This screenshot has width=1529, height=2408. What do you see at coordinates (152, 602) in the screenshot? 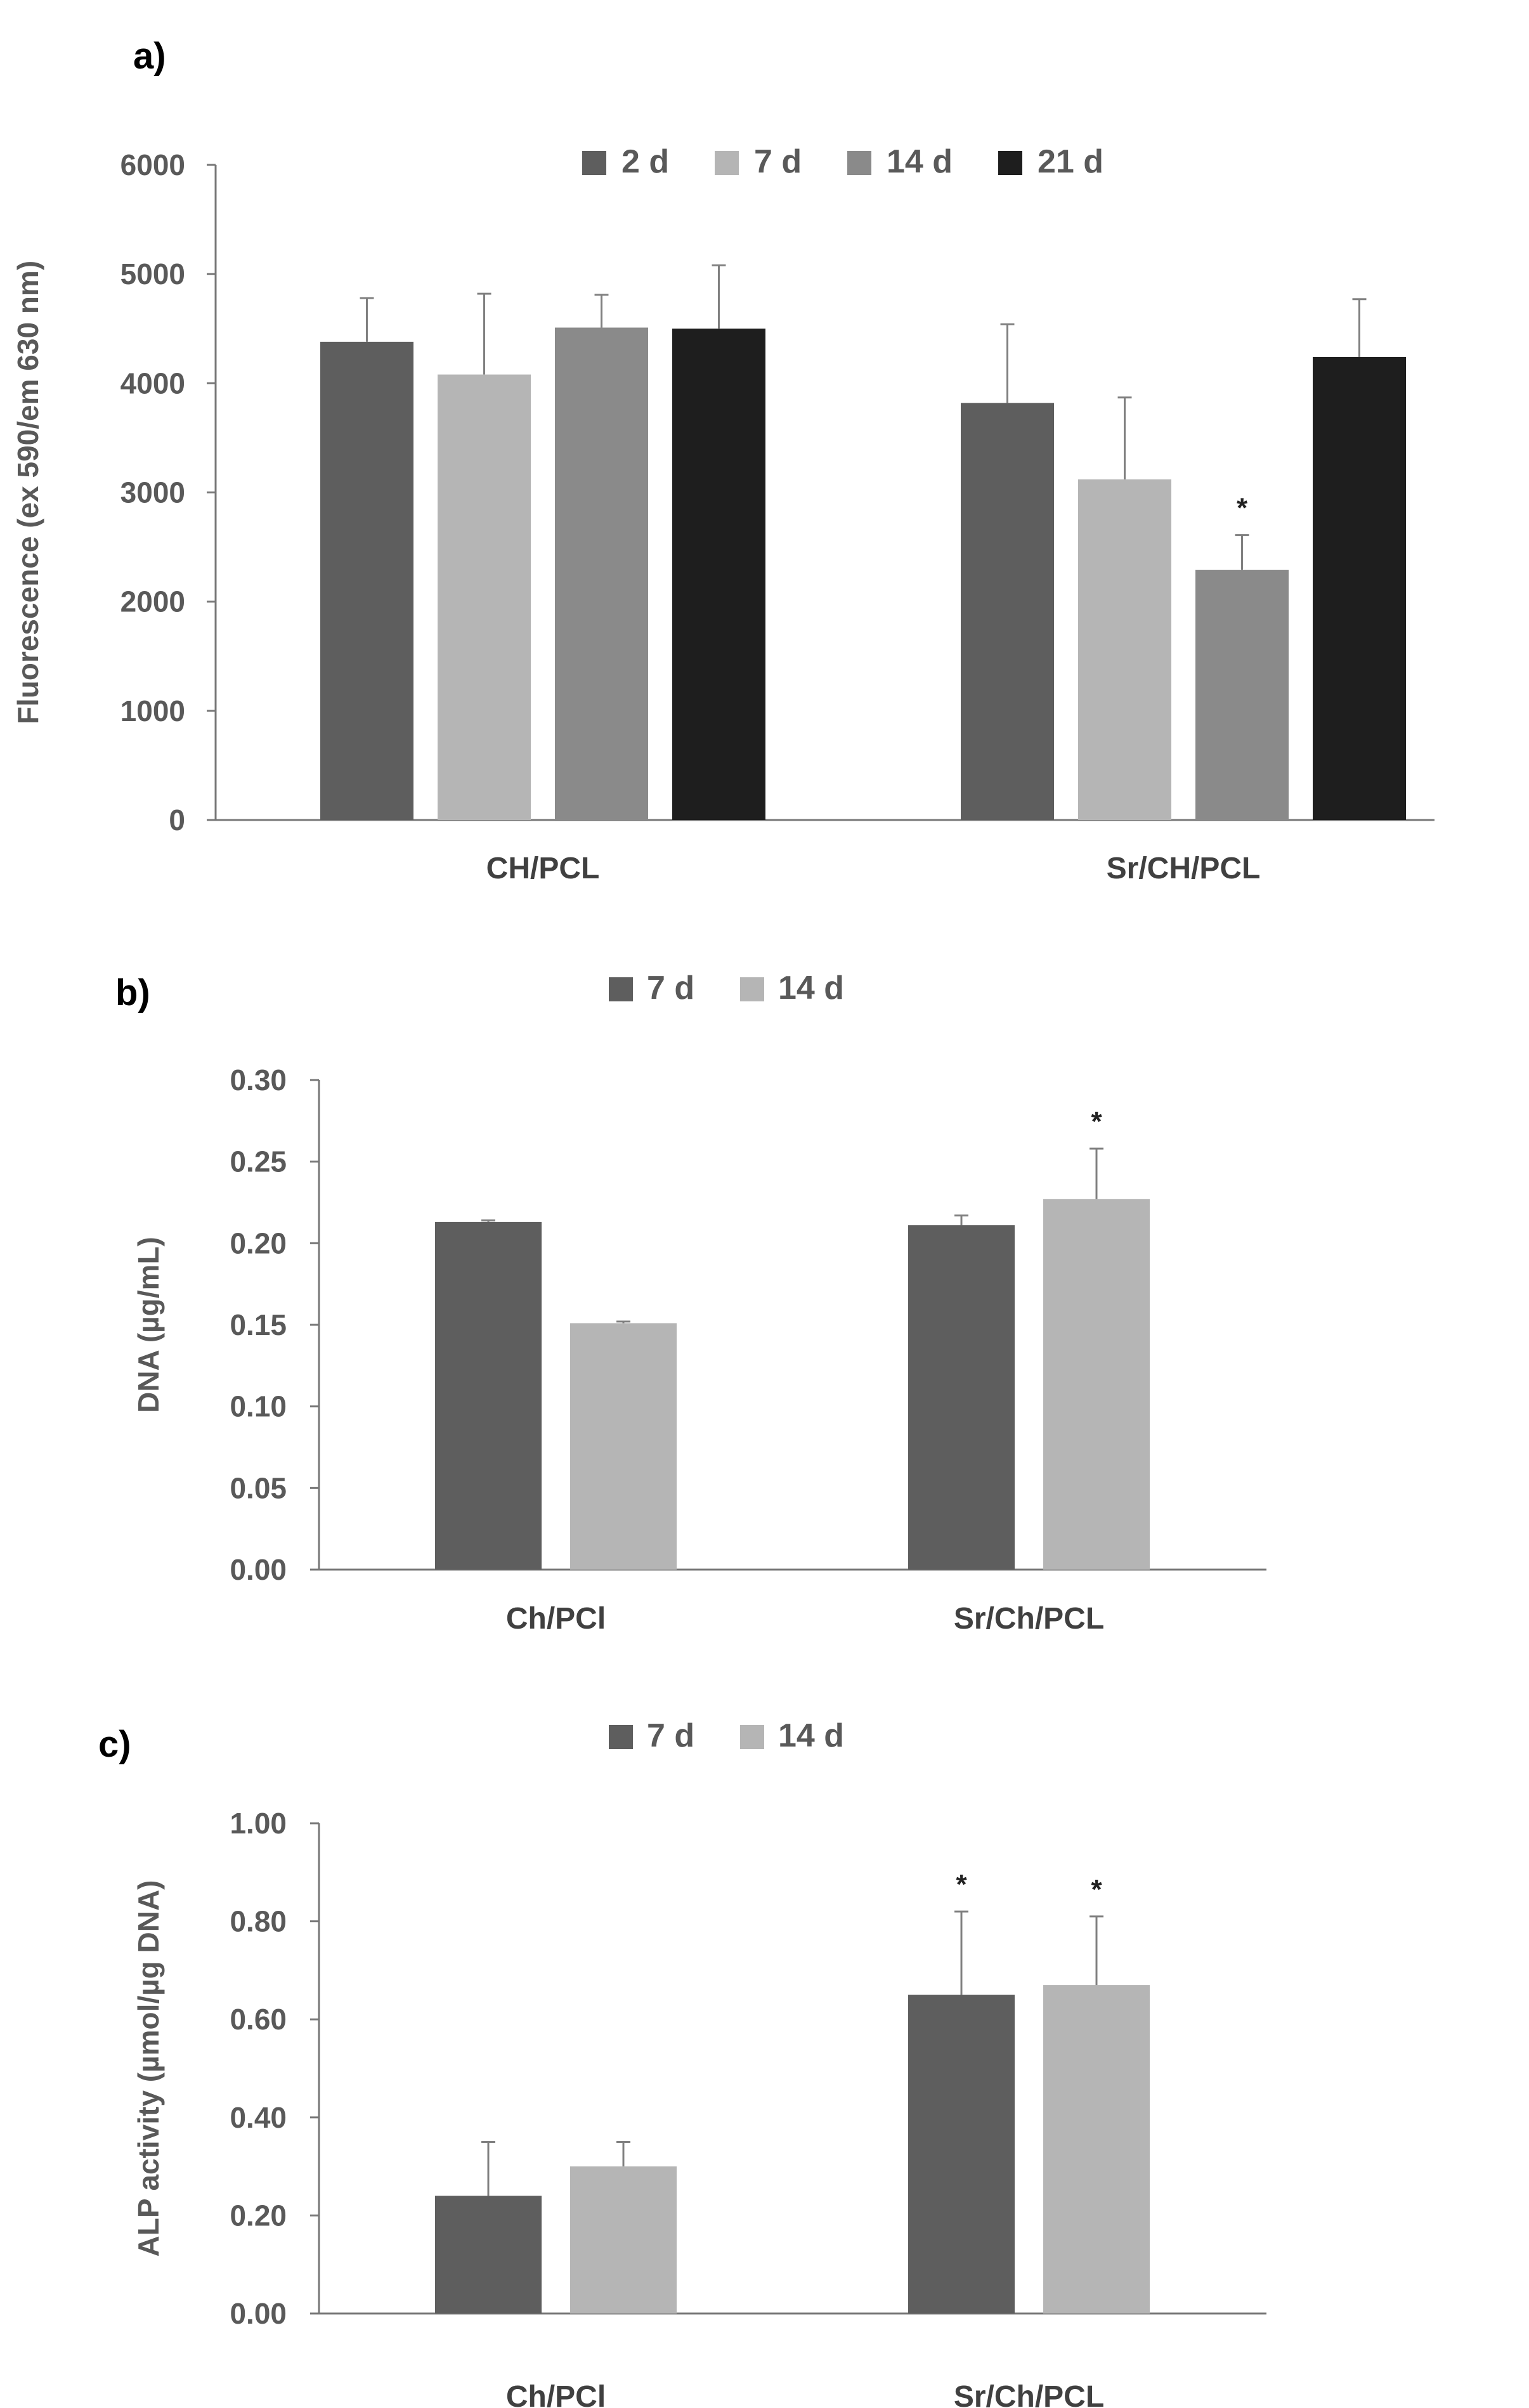
I see `chart0-y-tick-label: 2000` at bounding box center [152, 602].